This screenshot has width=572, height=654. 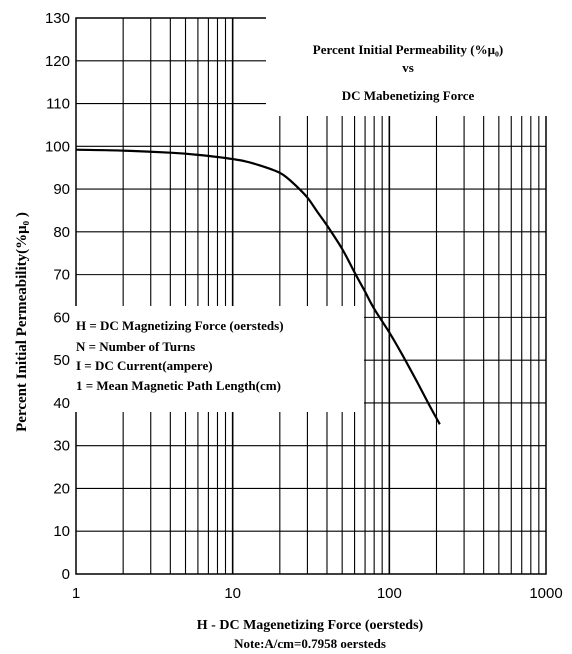 I want to click on y-tick-label-3: 30, so click(x=61, y=446).